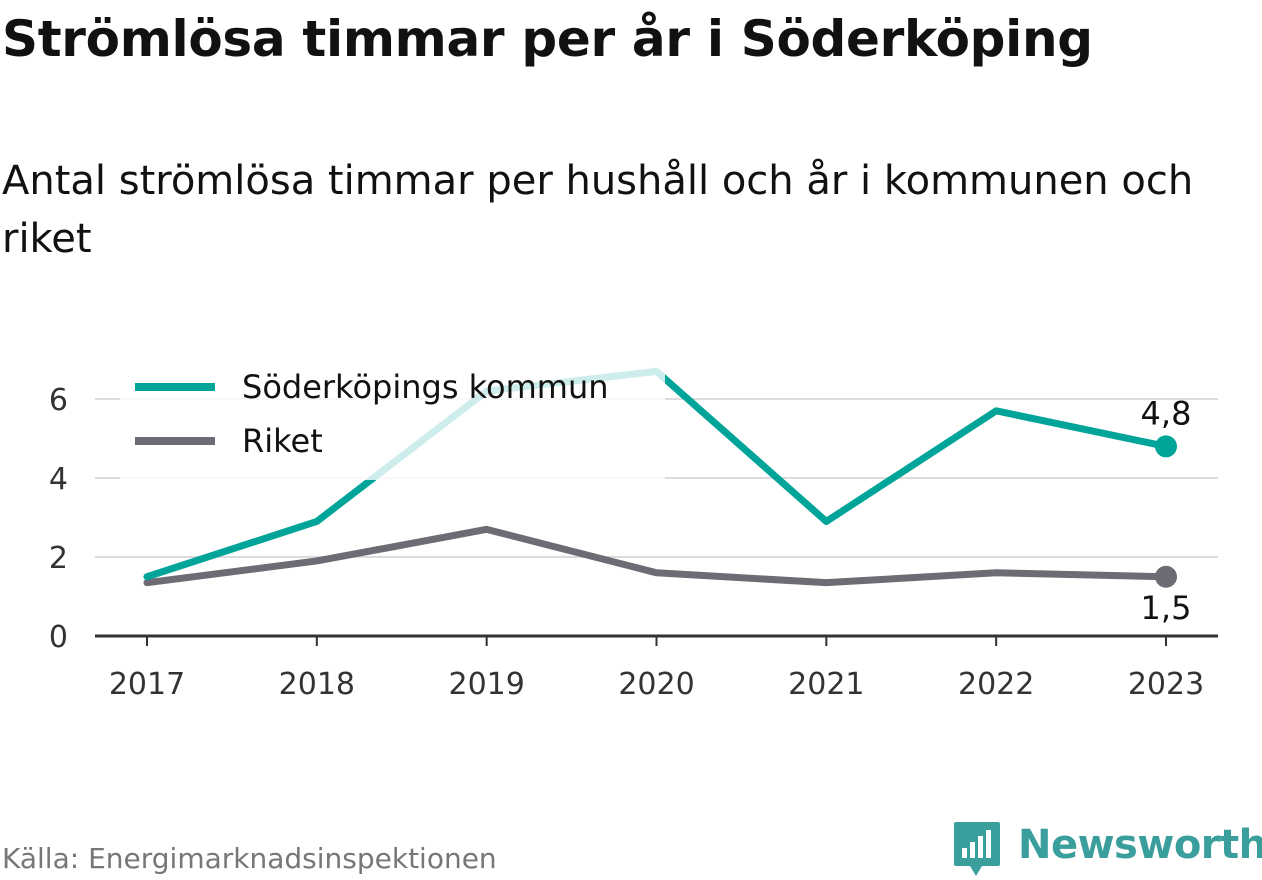  What do you see at coordinates (249, 858) in the screenshot?
I see `source-note: Källa: Energimarknadsinspektionen` at bounding box center [249, 858].